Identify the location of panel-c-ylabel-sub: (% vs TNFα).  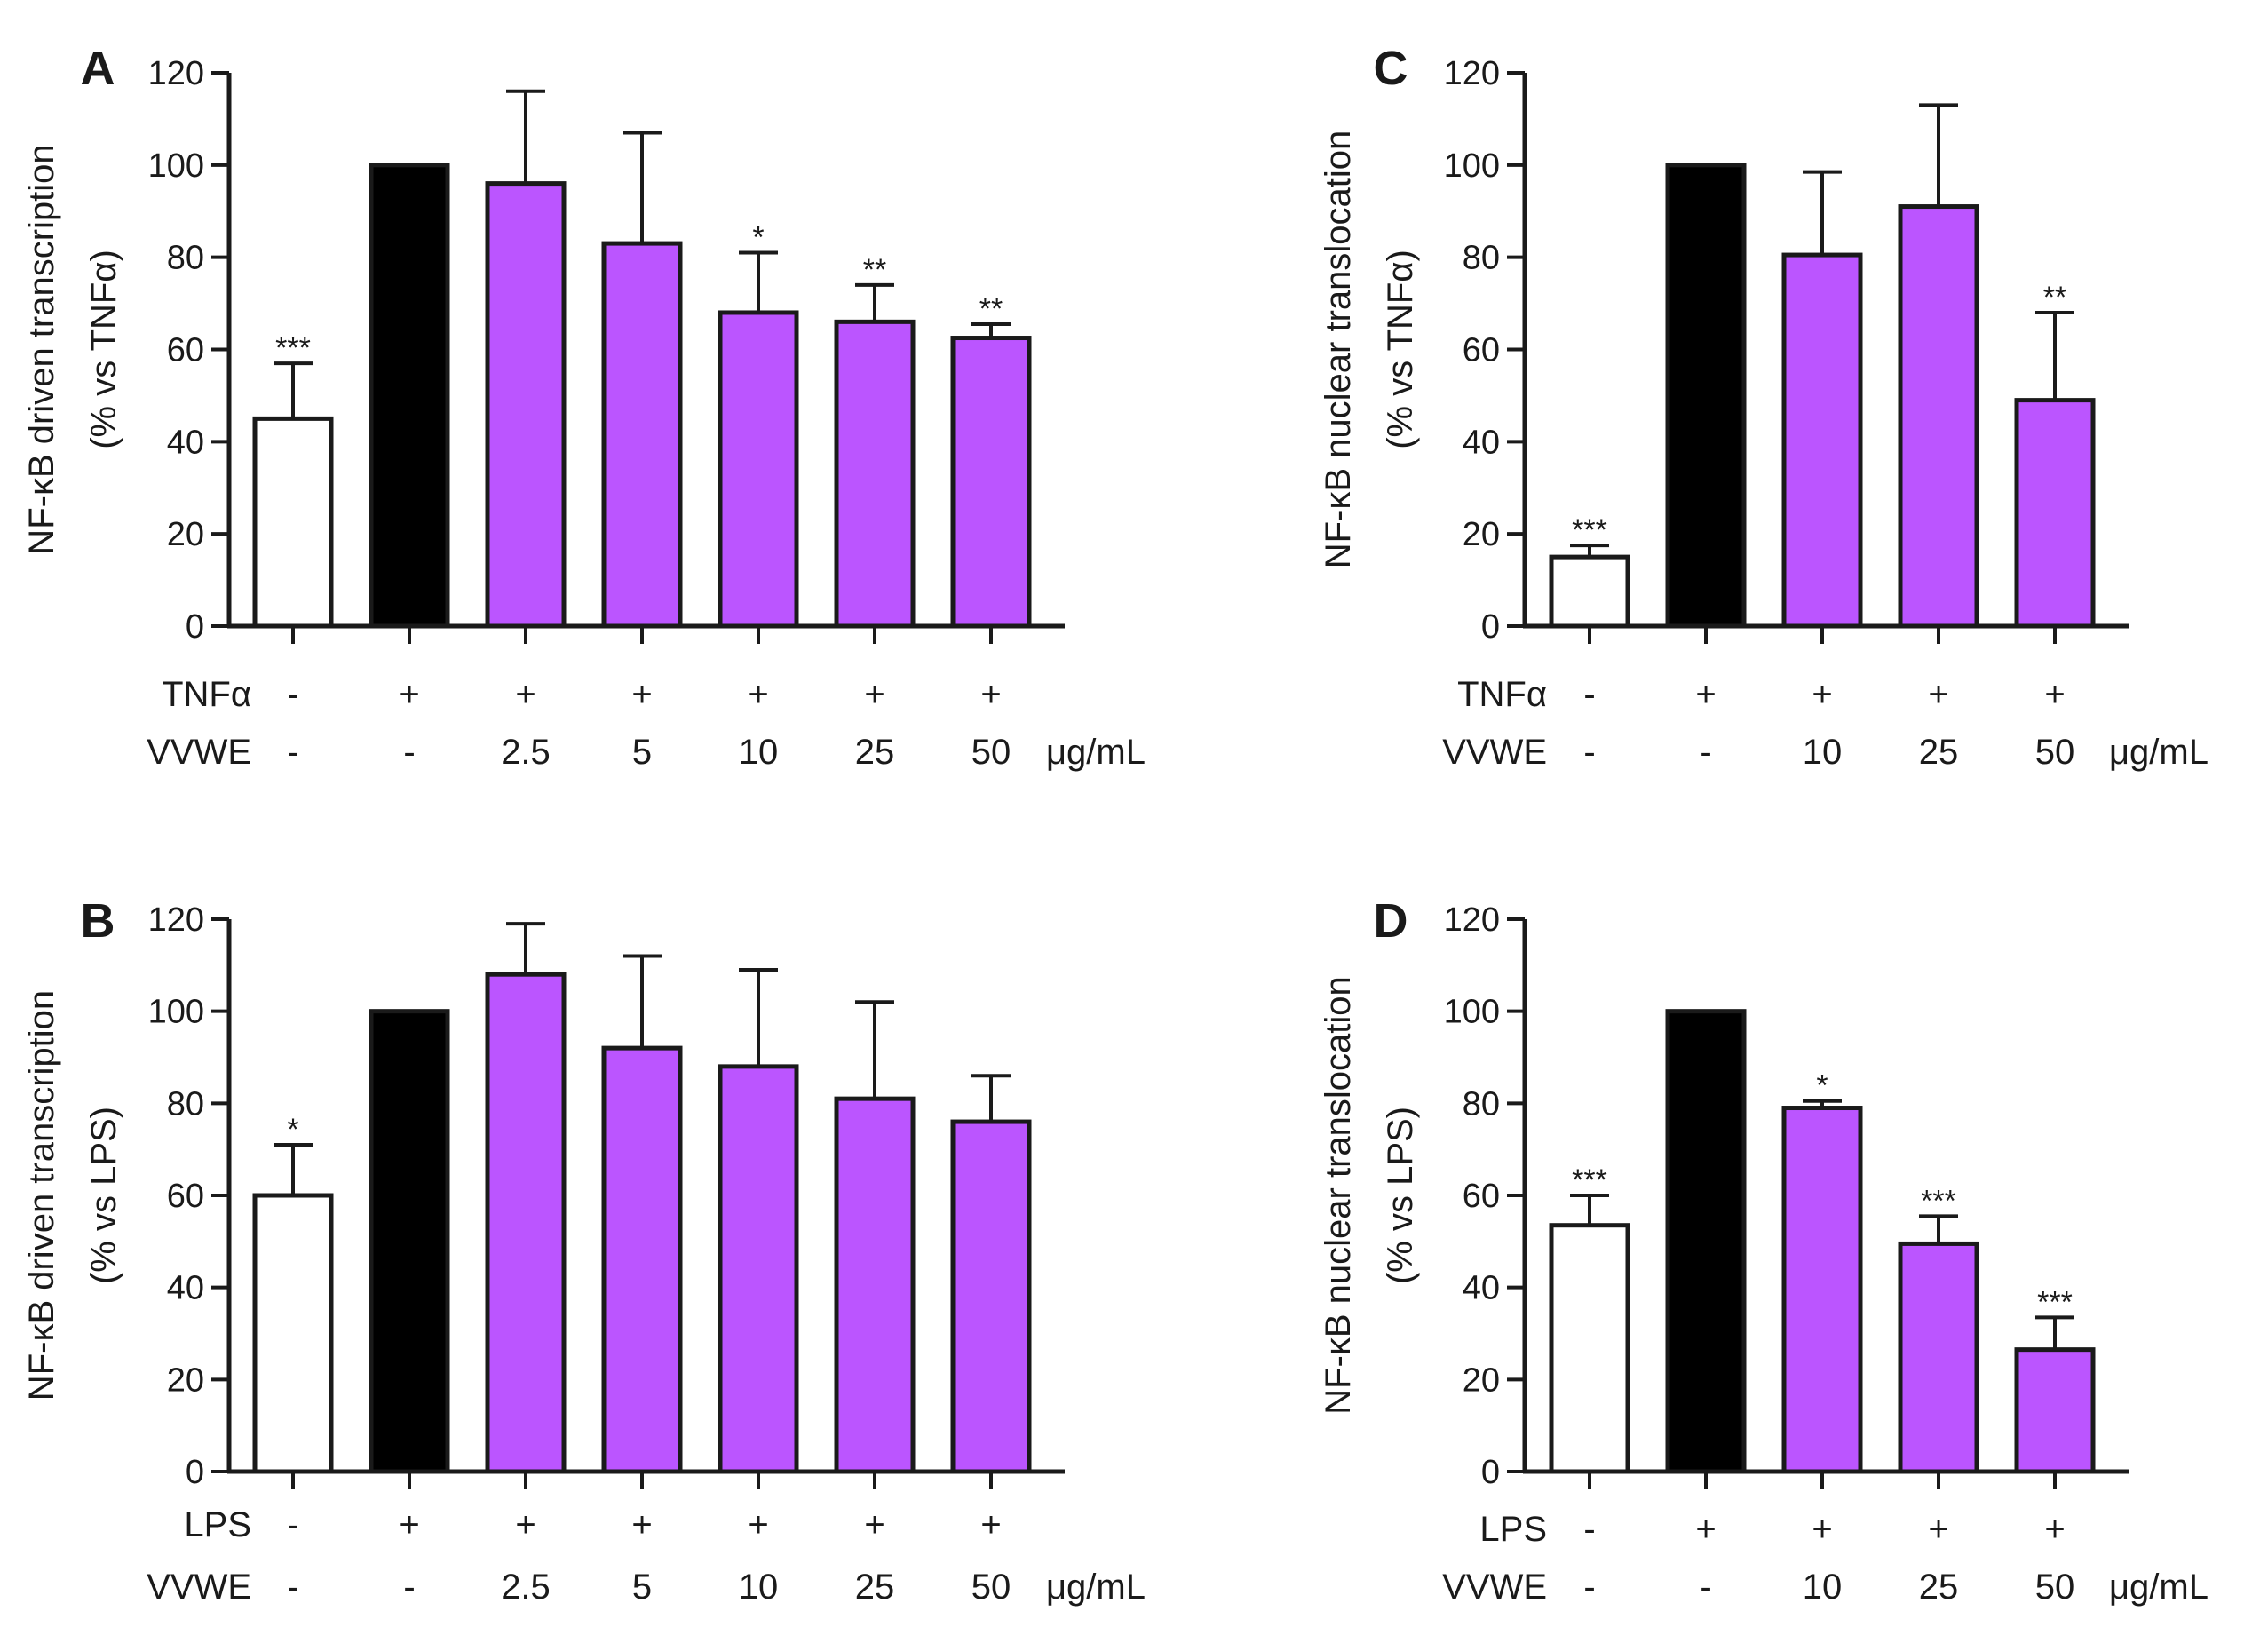
(1401, 349).